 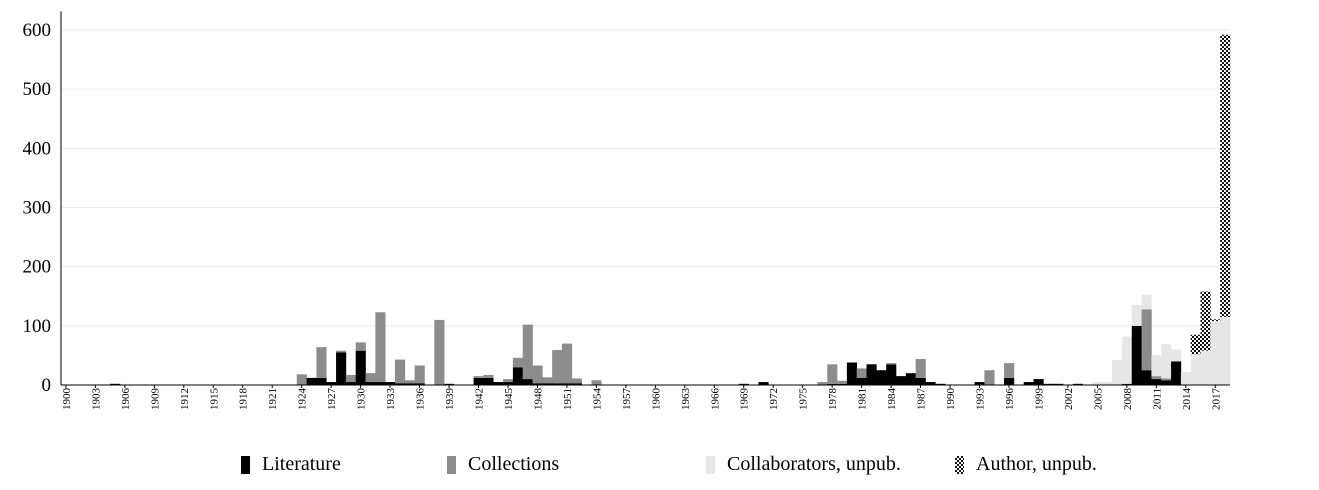 I want to click on literature-swatch-icon, so click(x=245, y=464).